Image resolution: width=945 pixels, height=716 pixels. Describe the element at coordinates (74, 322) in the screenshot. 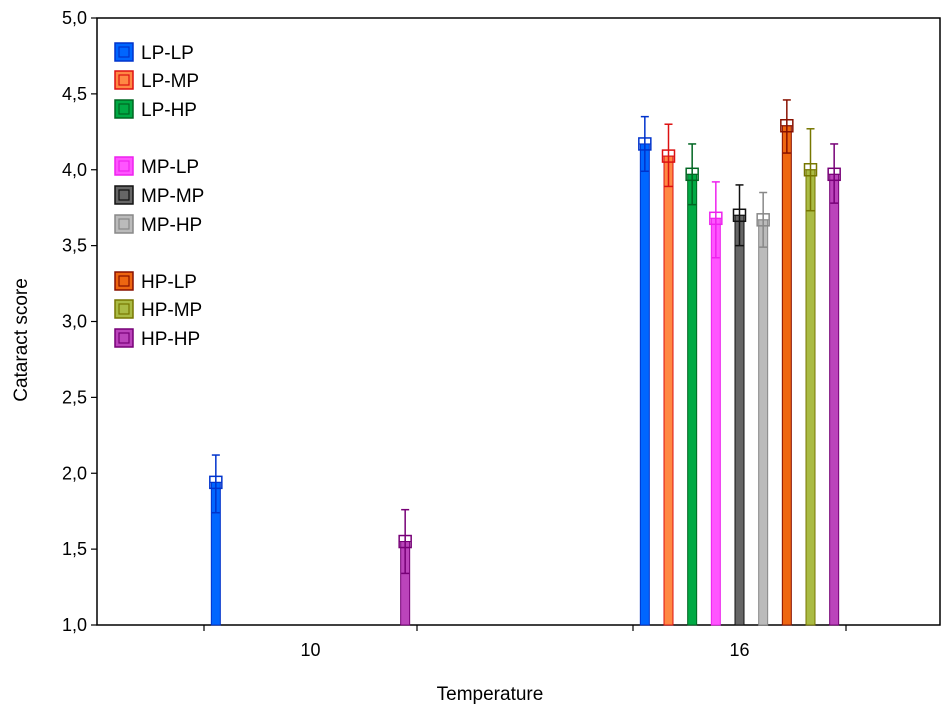

I see `y-tick-label: 3,0` at that location.